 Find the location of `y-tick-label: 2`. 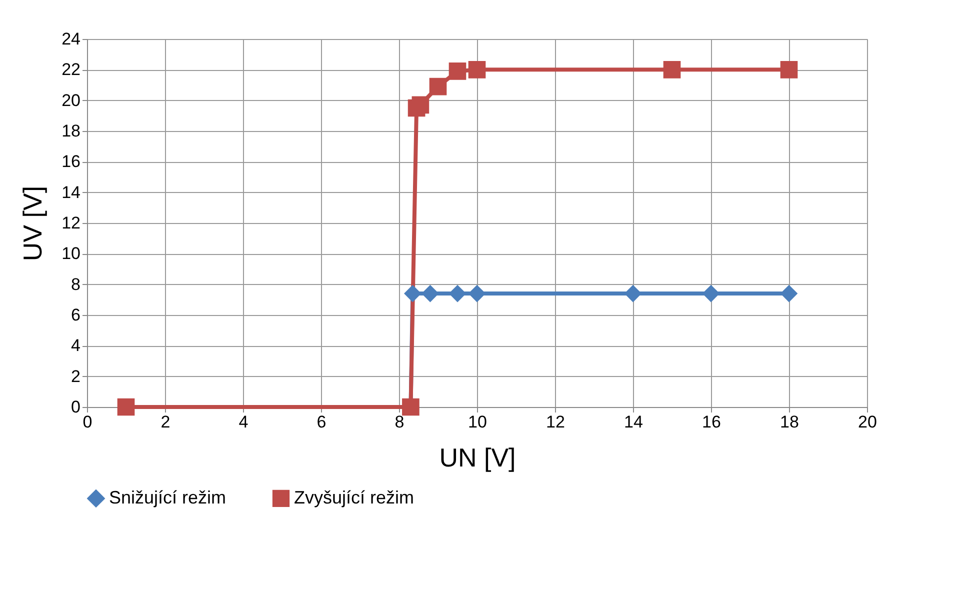

y-tick-label: 2 is located at coordinates (75, 376).